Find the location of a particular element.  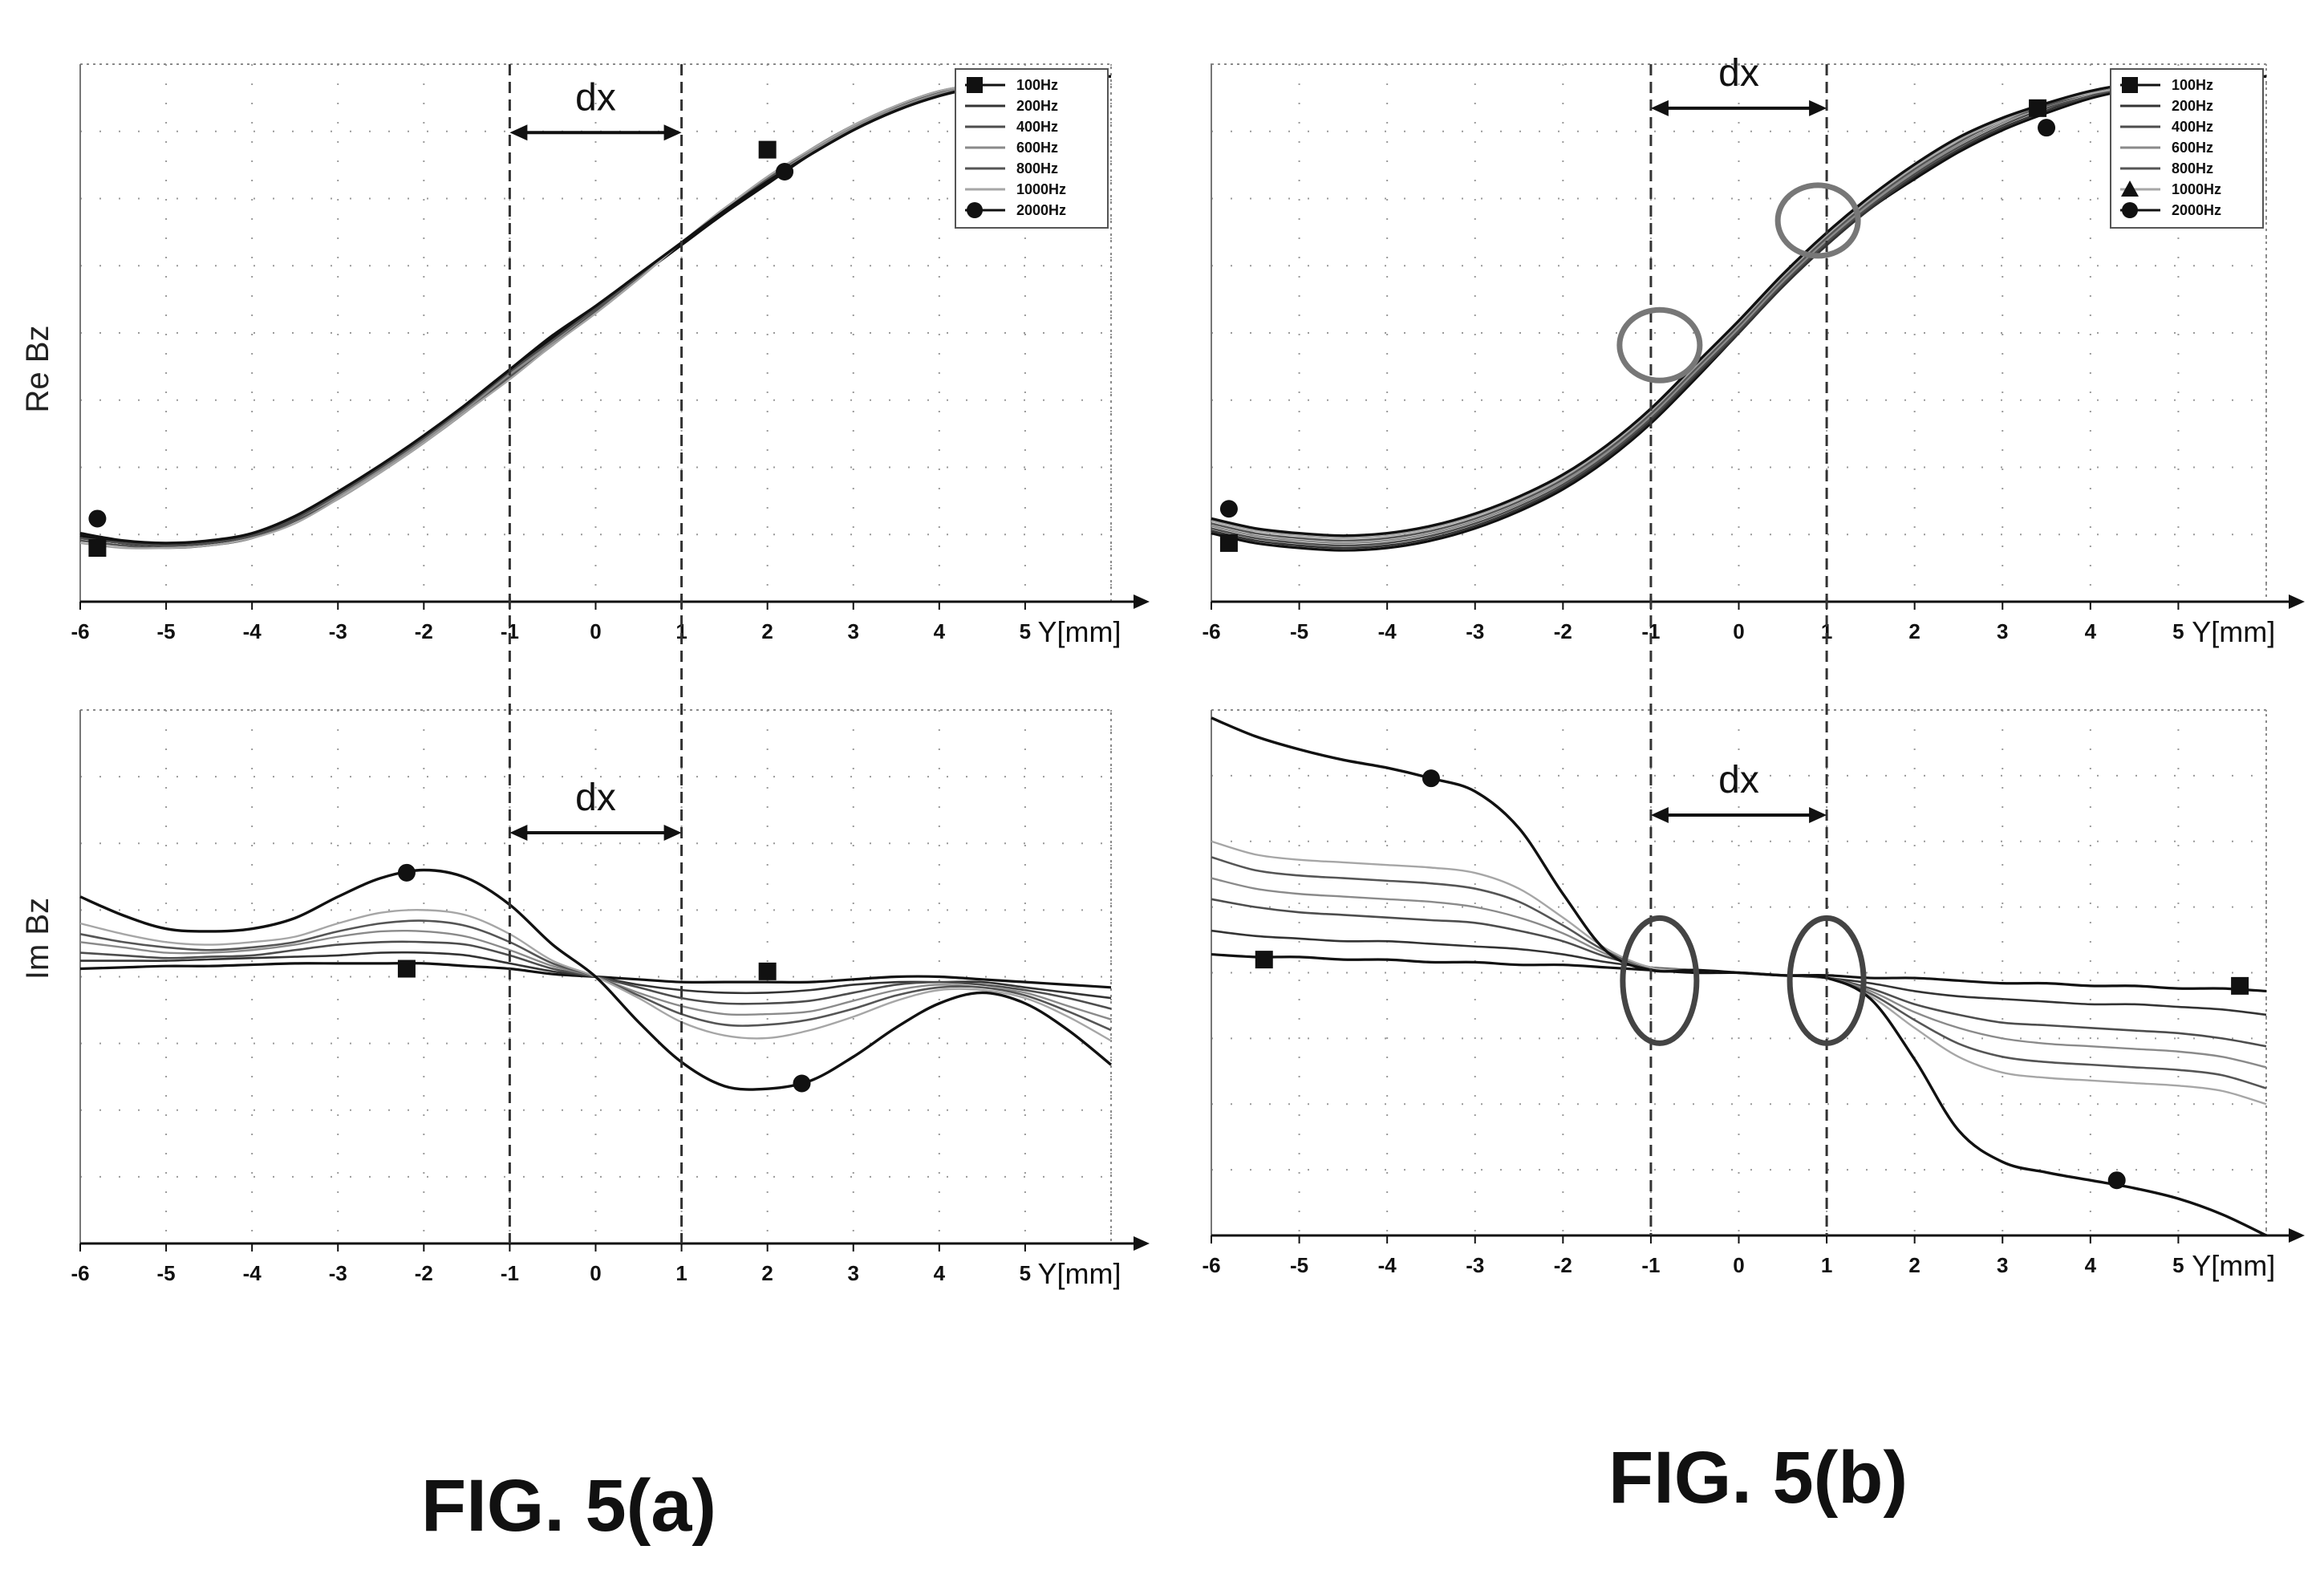

legend-box is located at coordinates (2187, 149).